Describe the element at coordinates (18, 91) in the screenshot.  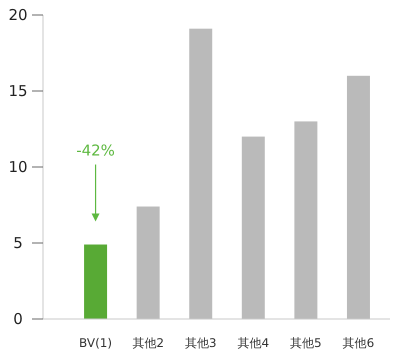
I see `y-tick-label: 15` at that location.